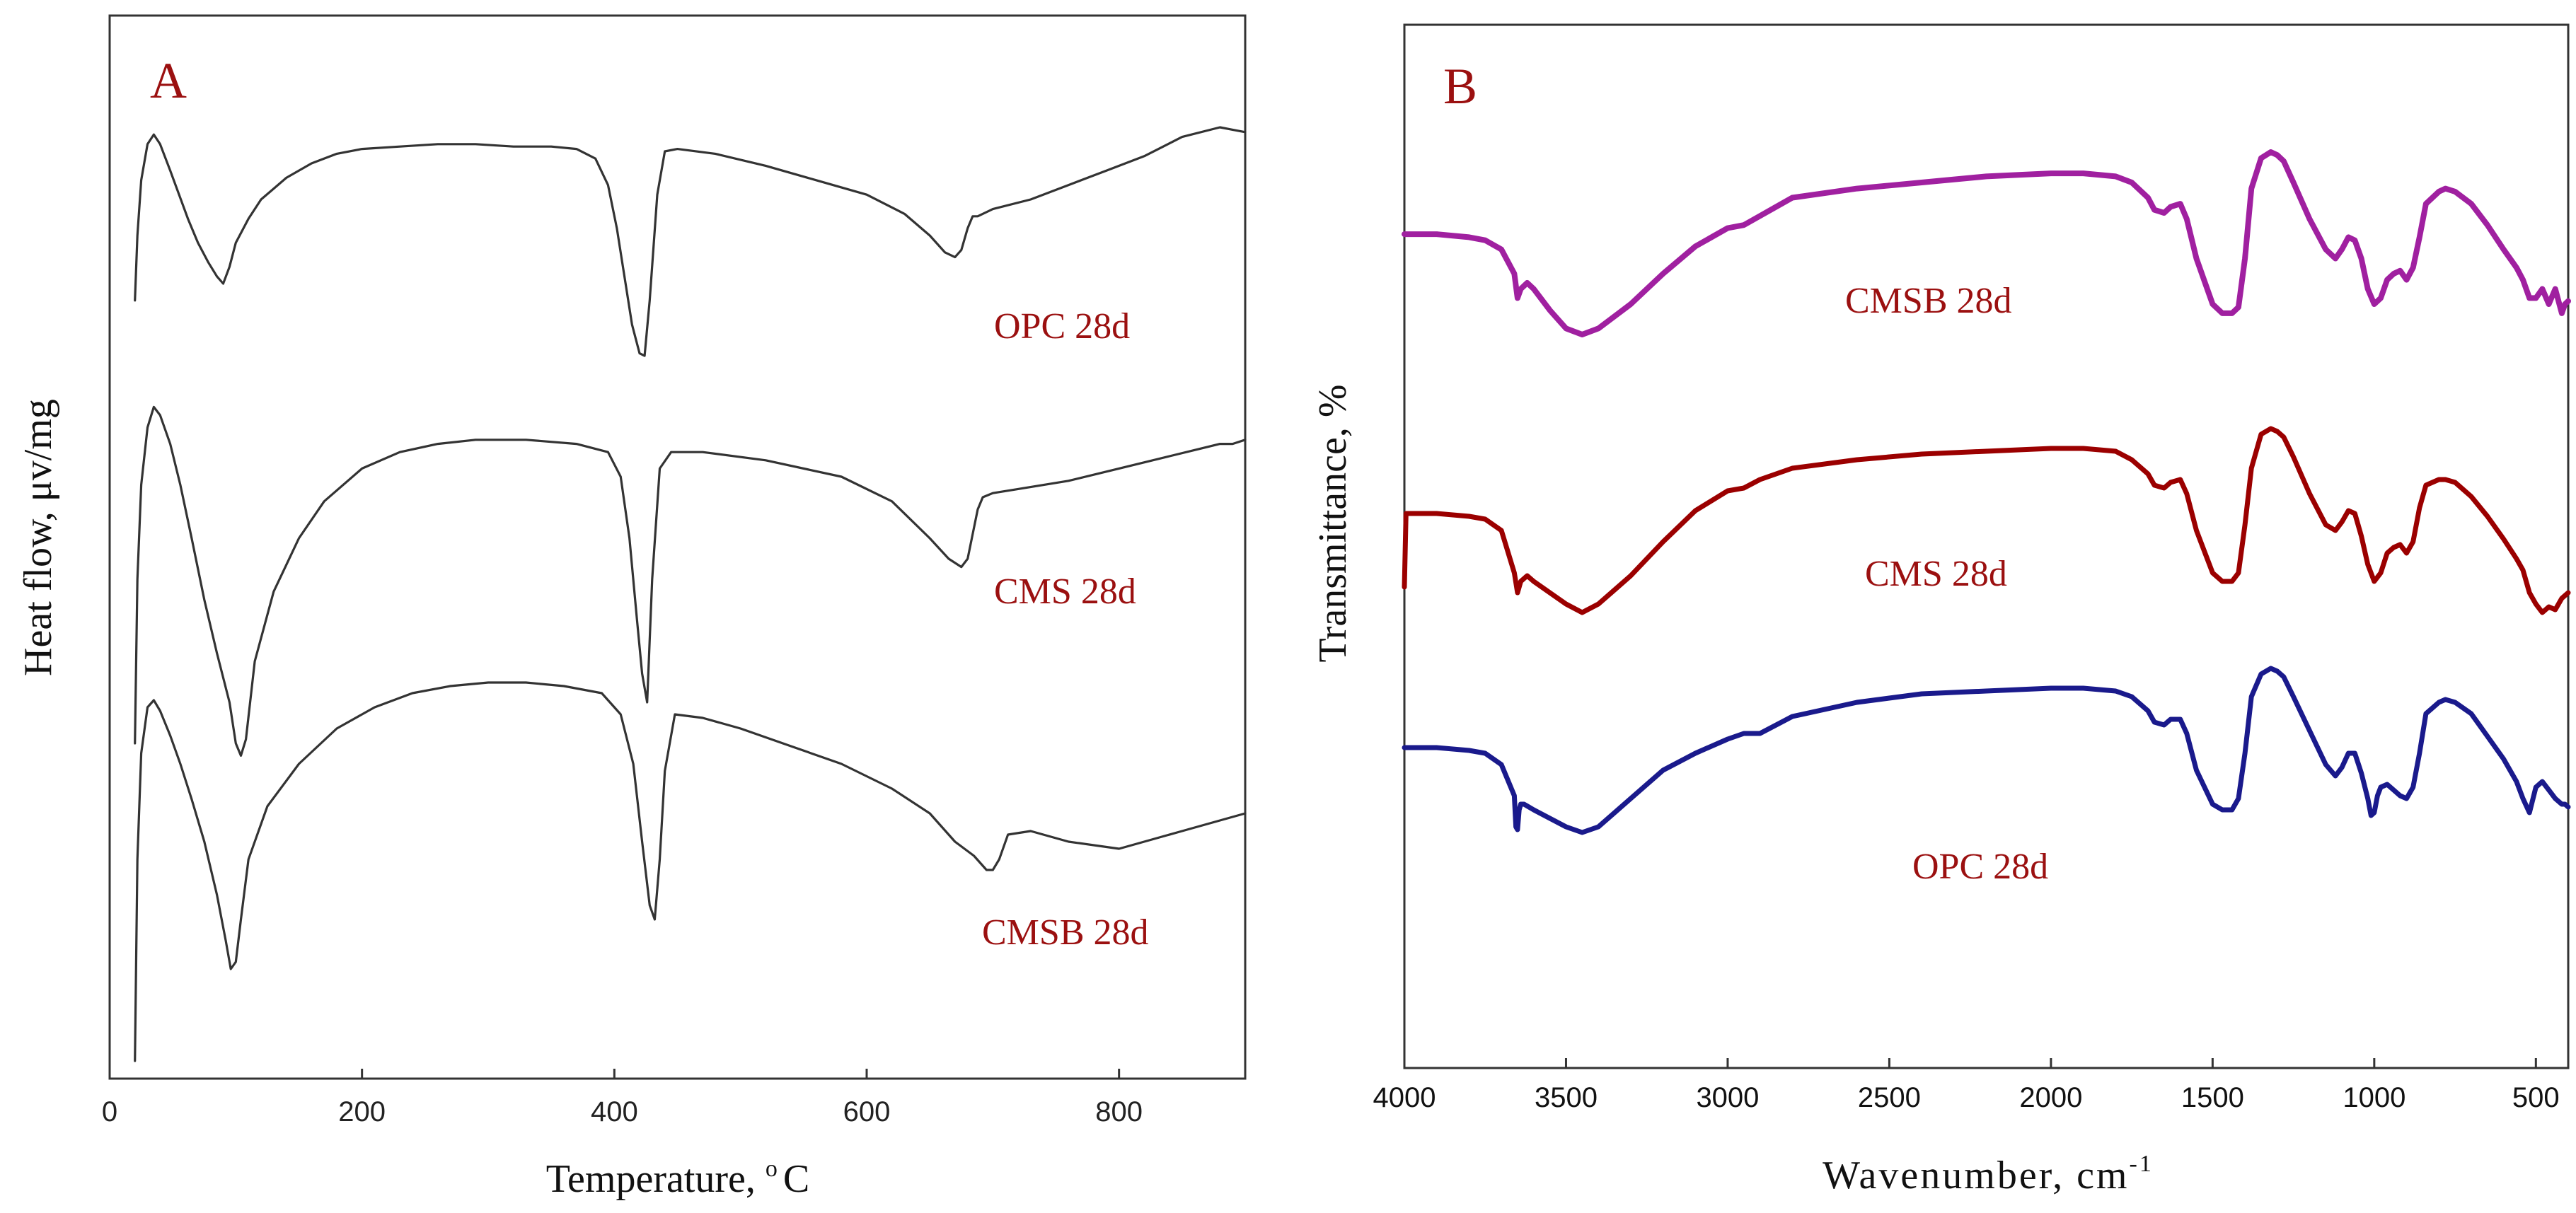 The width and height of the screenshot is (2576, 1213). Describe the element at coordinates (690, 871) in the screenshot. I see `panel-a-series-line-cmsb-28d` at that location.